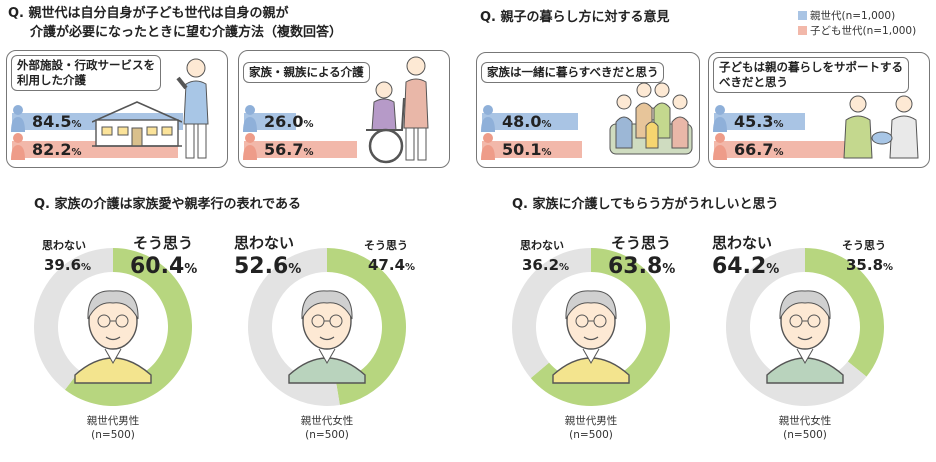 This screenshot has height=462, width=936. What do you see at coordinates (68, 265) in the screenshot?
I see `disagree-value: 39.6%` at bounding box center [68, 265].